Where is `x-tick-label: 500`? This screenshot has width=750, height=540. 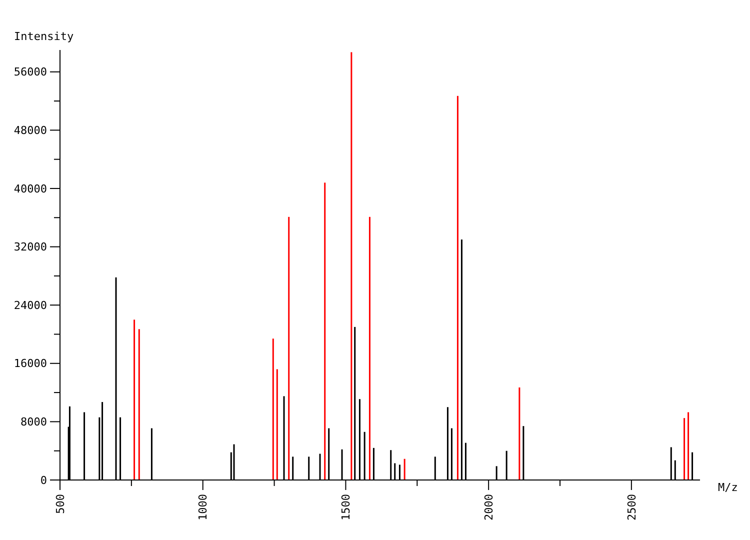 x-tick-label: 500 is located at coordinates (60, 504).